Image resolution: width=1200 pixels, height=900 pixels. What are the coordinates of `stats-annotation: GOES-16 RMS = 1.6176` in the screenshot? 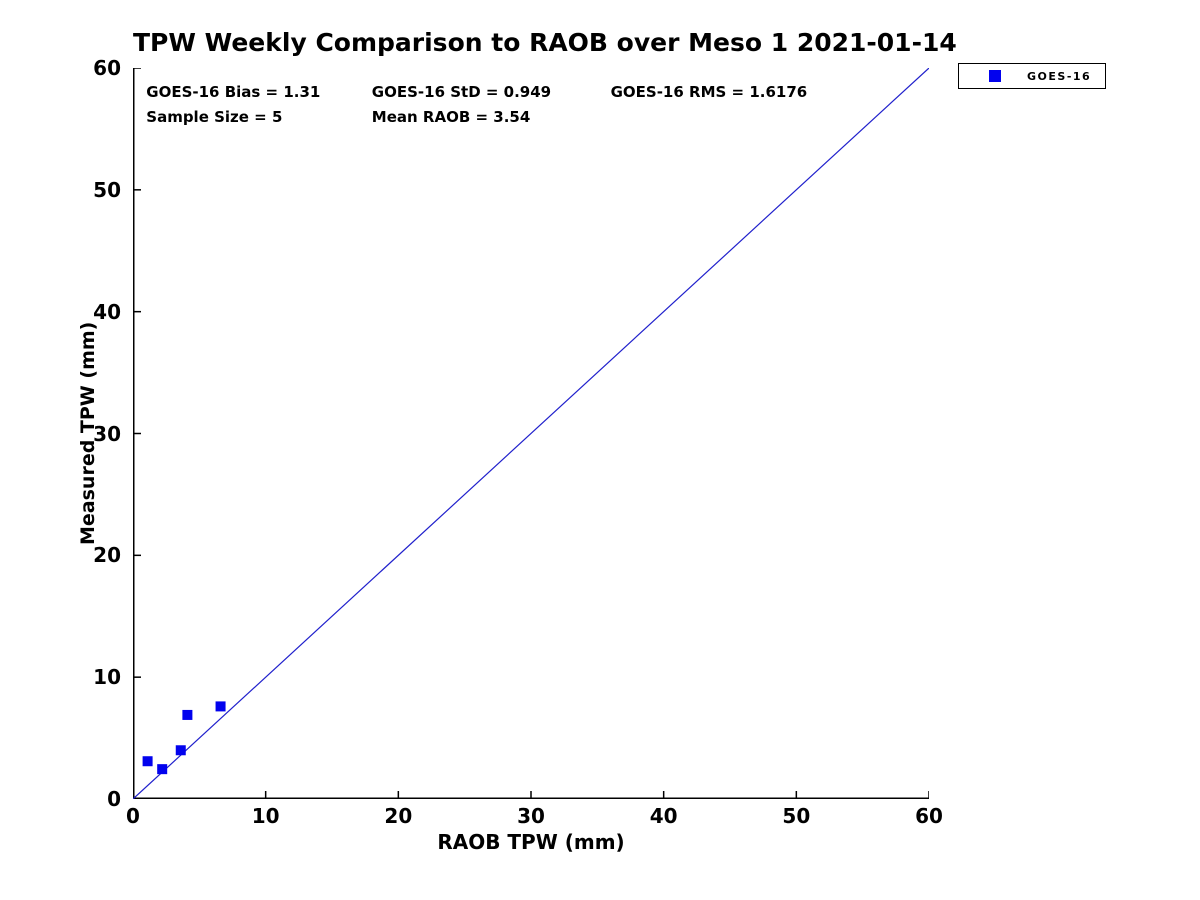 It's located at (709, 92).